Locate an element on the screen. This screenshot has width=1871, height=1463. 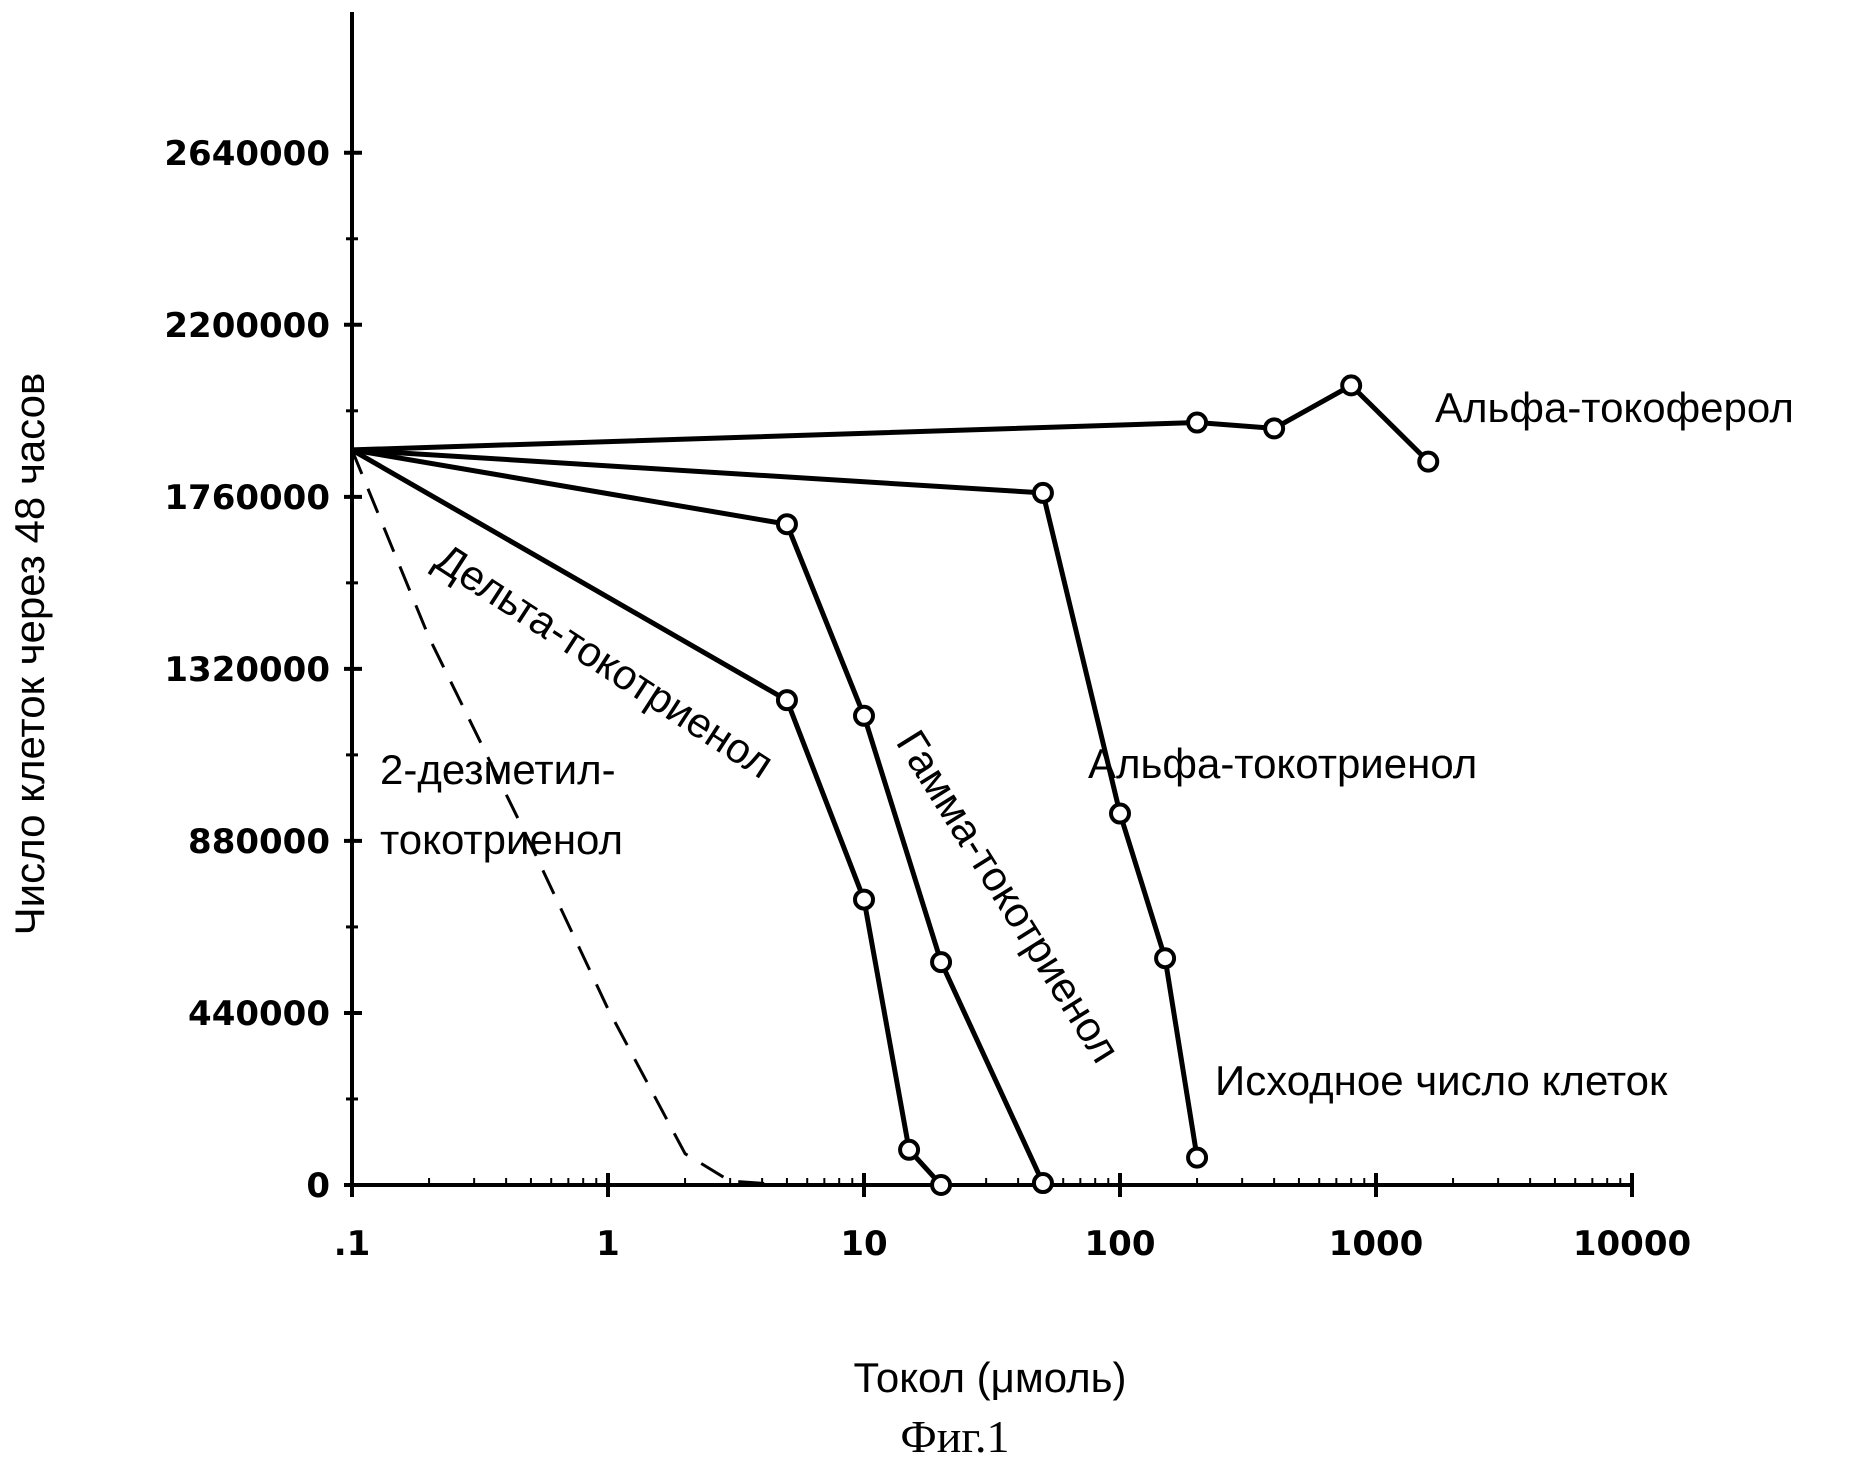
label-initial-cell-count: Исходное число клеток is located at coordinates (1441, 1080).